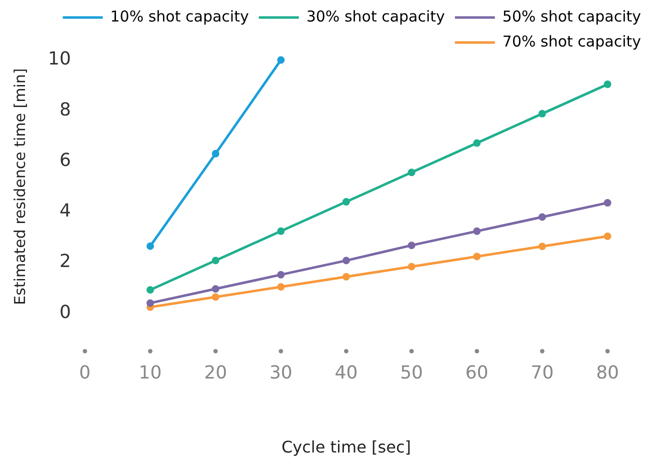  What do you see at coordinates (65, 211) in the screenshot?
I see `y-tick-label: 4` at bounding box center [65, 211].